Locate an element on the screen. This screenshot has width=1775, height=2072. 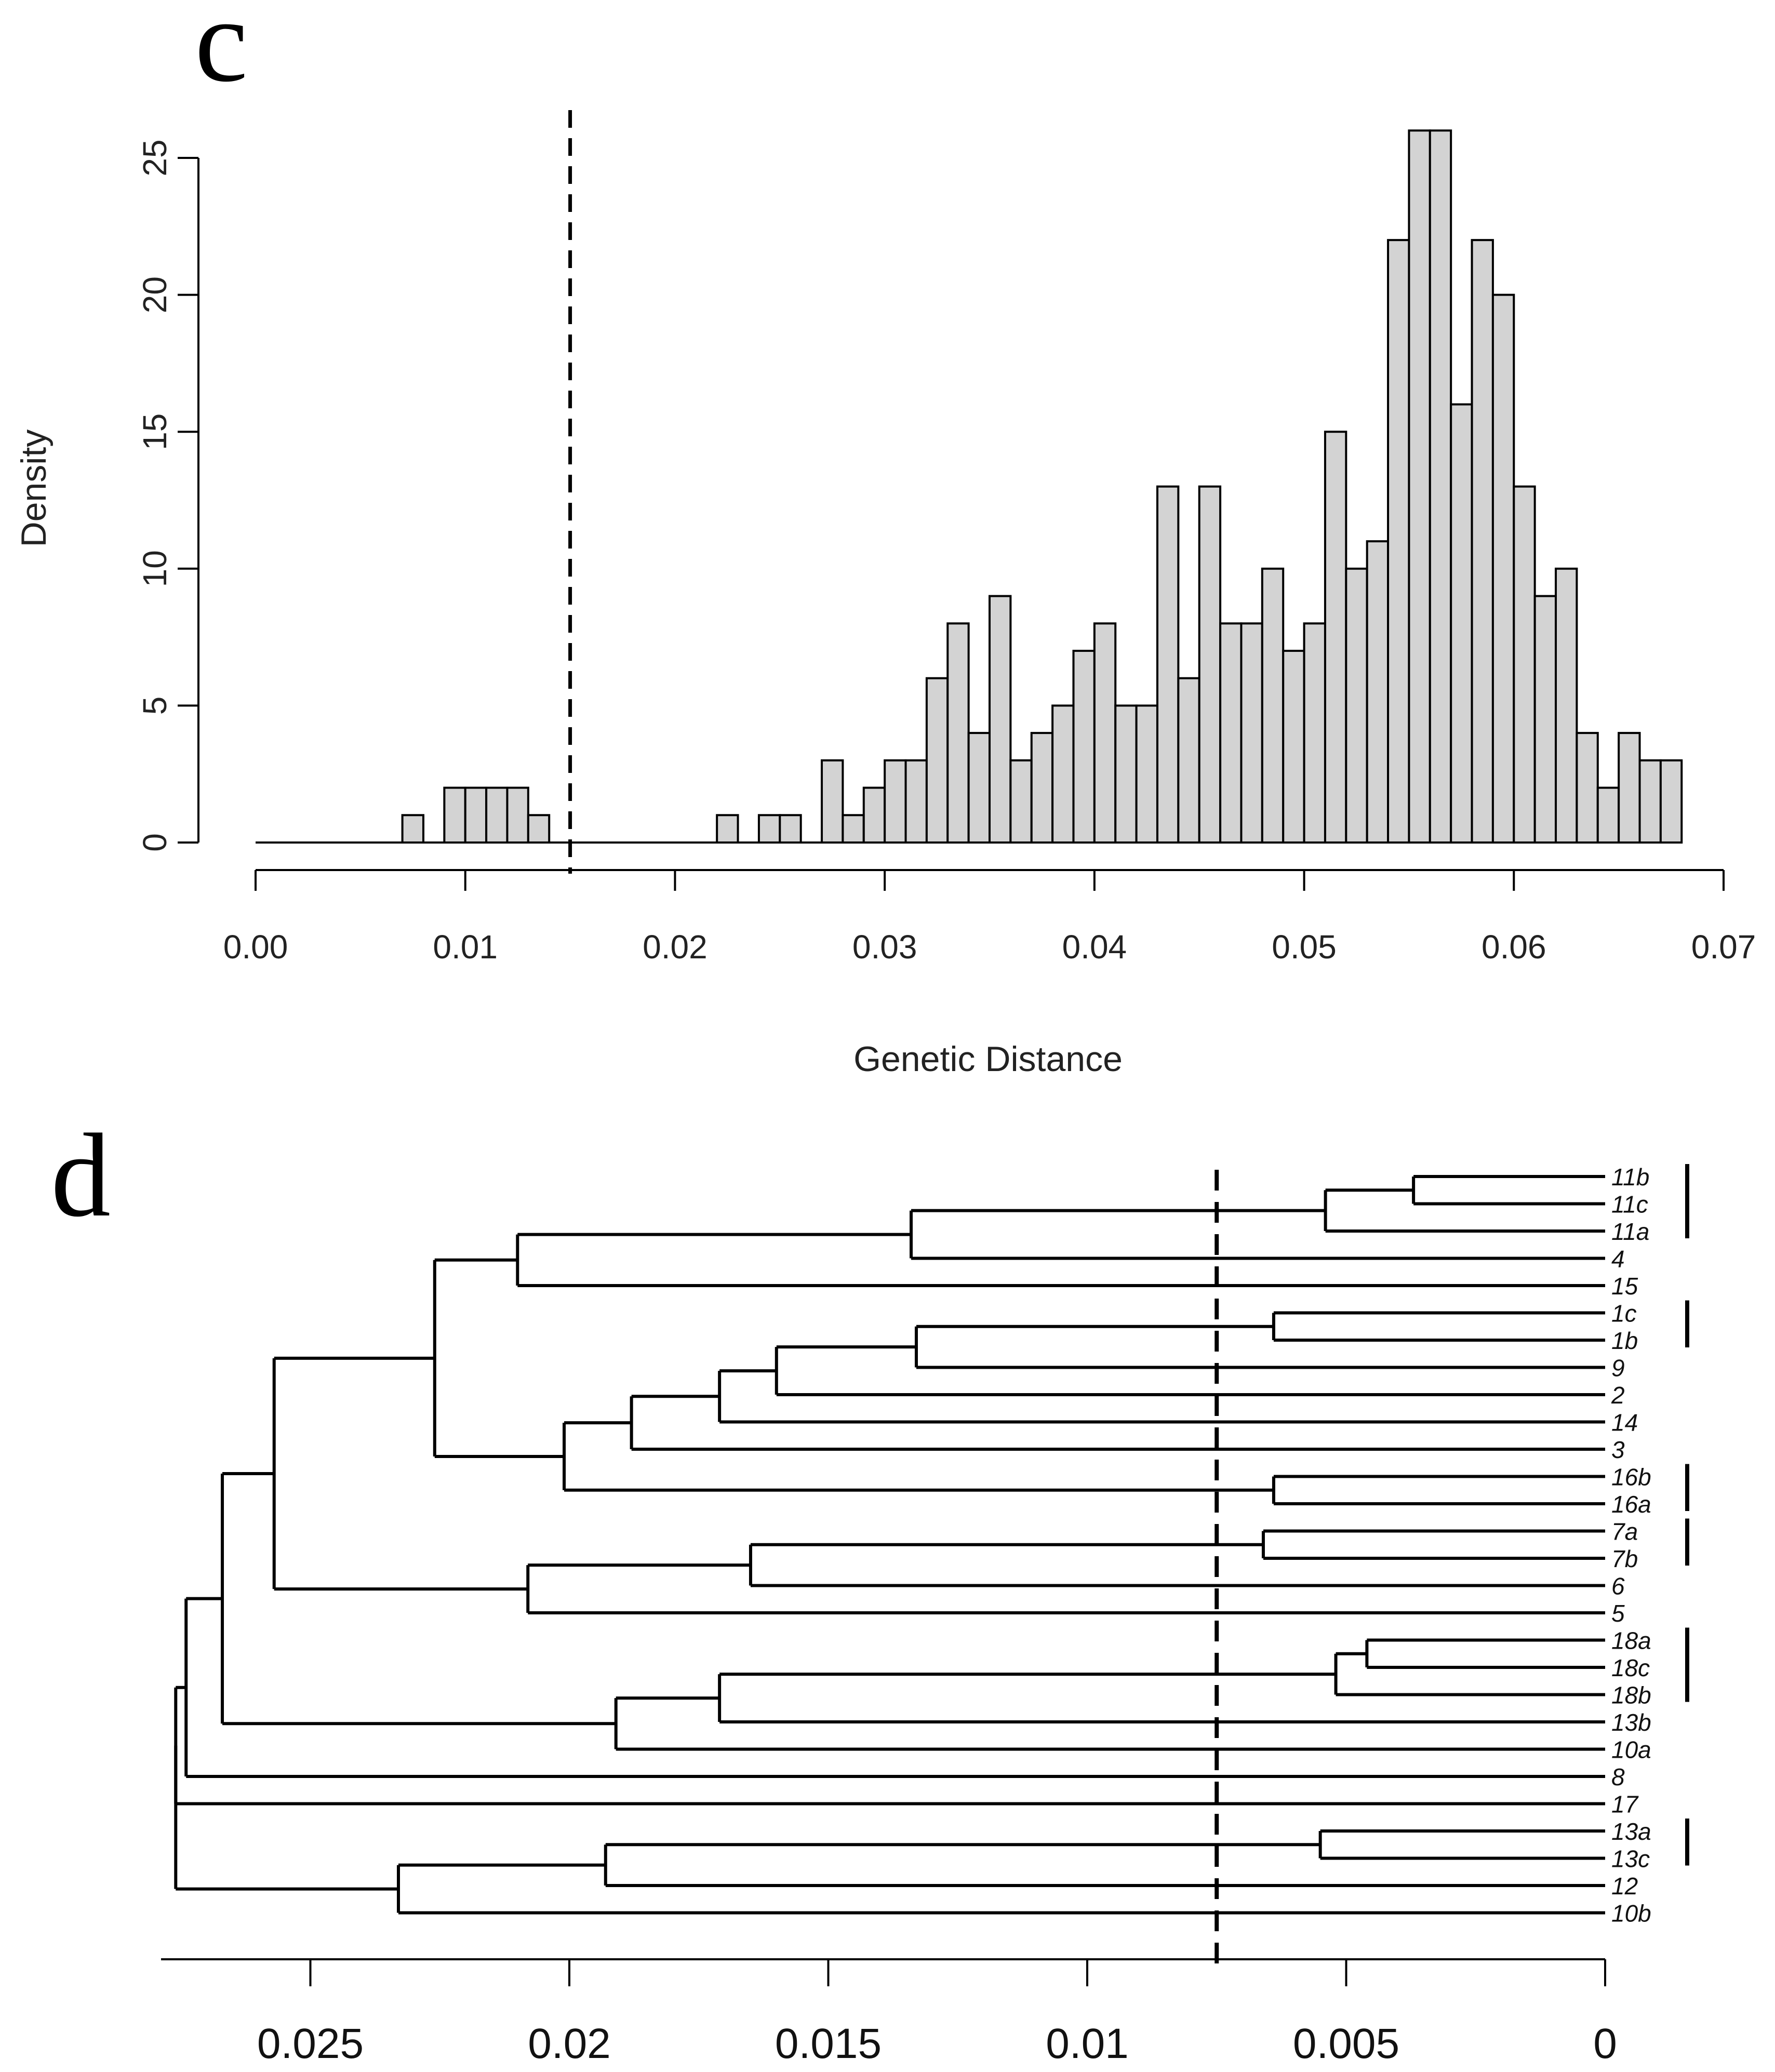
leaf-label: 7a is located at coordinates (1625, 1532).